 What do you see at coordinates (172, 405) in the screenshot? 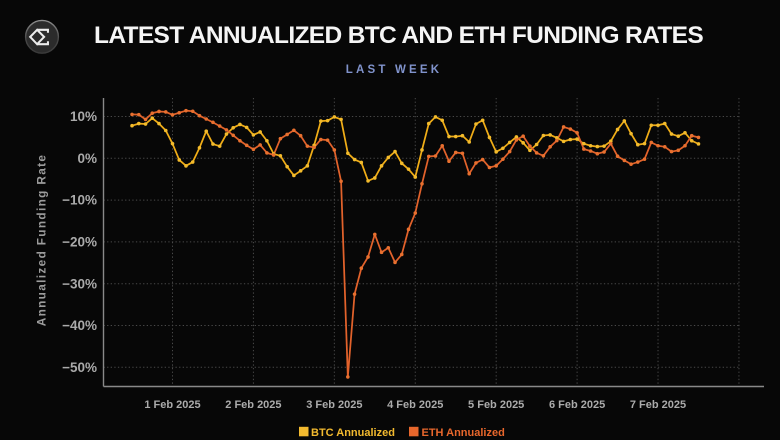
I see `svg-text: 1 Feb 2025` at bounding box center [172, 405].